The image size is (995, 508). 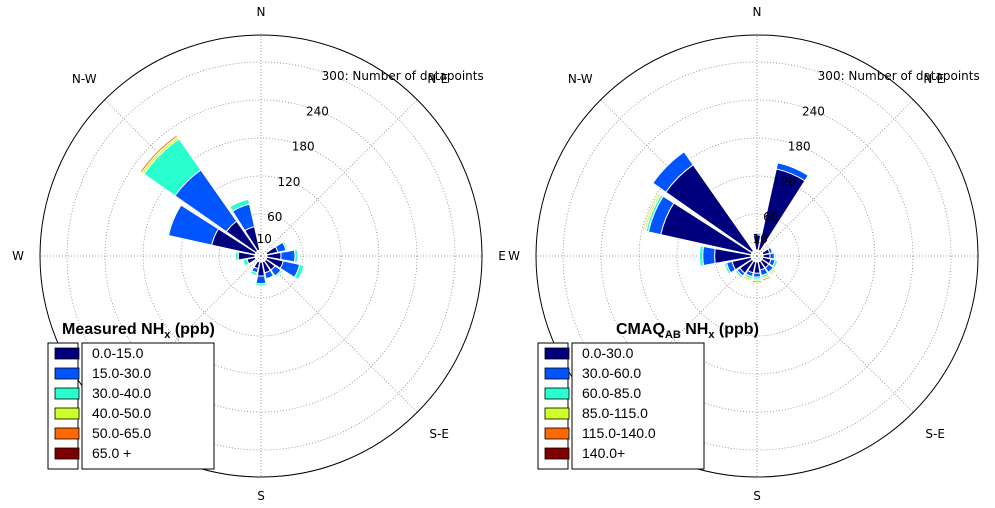 I want to click on legend-item-label: 60.0-85.0, so click(x=611, y=393).